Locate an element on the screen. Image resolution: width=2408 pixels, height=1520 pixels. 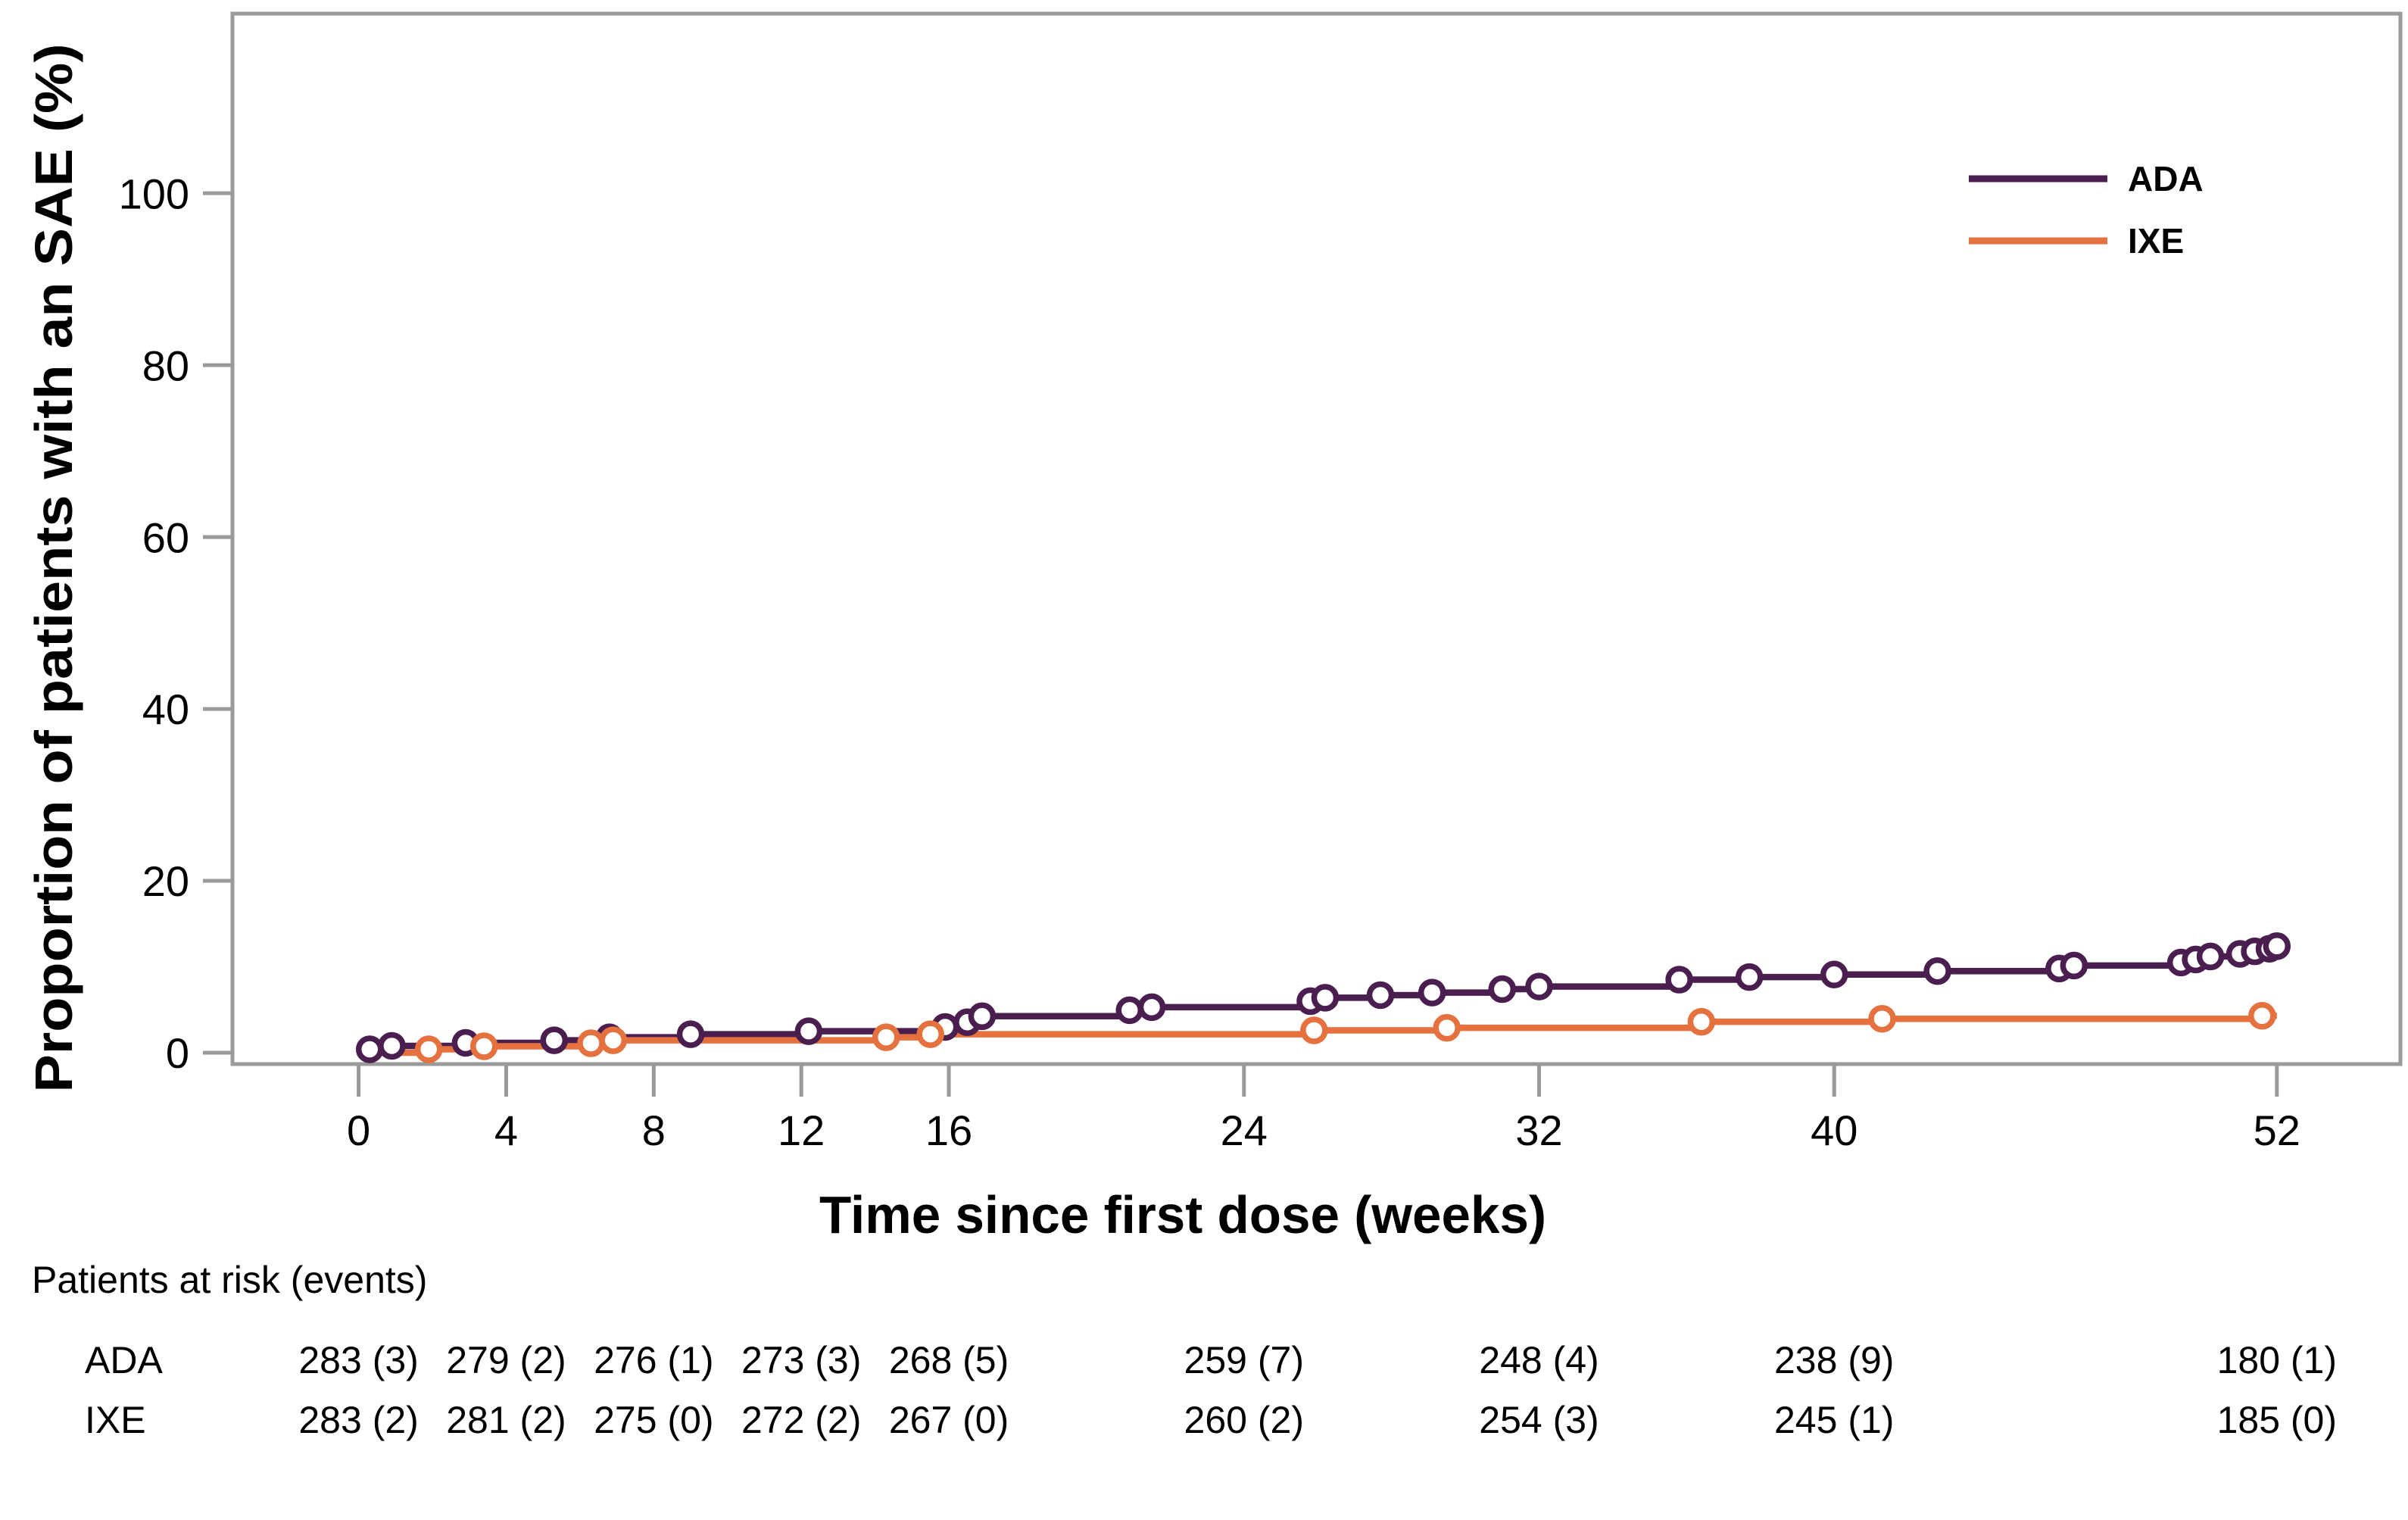
x-tick-label: 8 is located at coordinates (654, 1130).